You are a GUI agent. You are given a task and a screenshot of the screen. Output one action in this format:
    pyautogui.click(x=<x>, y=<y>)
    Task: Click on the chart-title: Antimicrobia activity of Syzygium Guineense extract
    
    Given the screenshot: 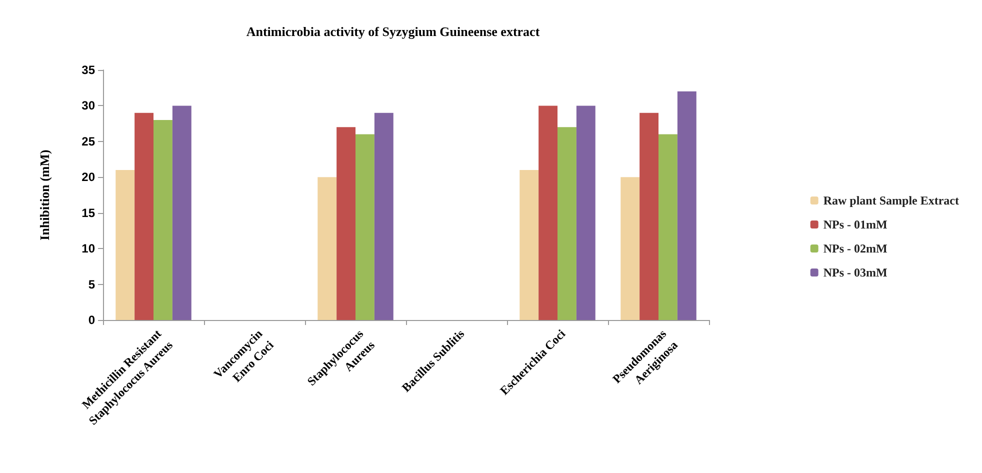 What is the action you would take?
    pyautogui.click(x=393, y=31)
    